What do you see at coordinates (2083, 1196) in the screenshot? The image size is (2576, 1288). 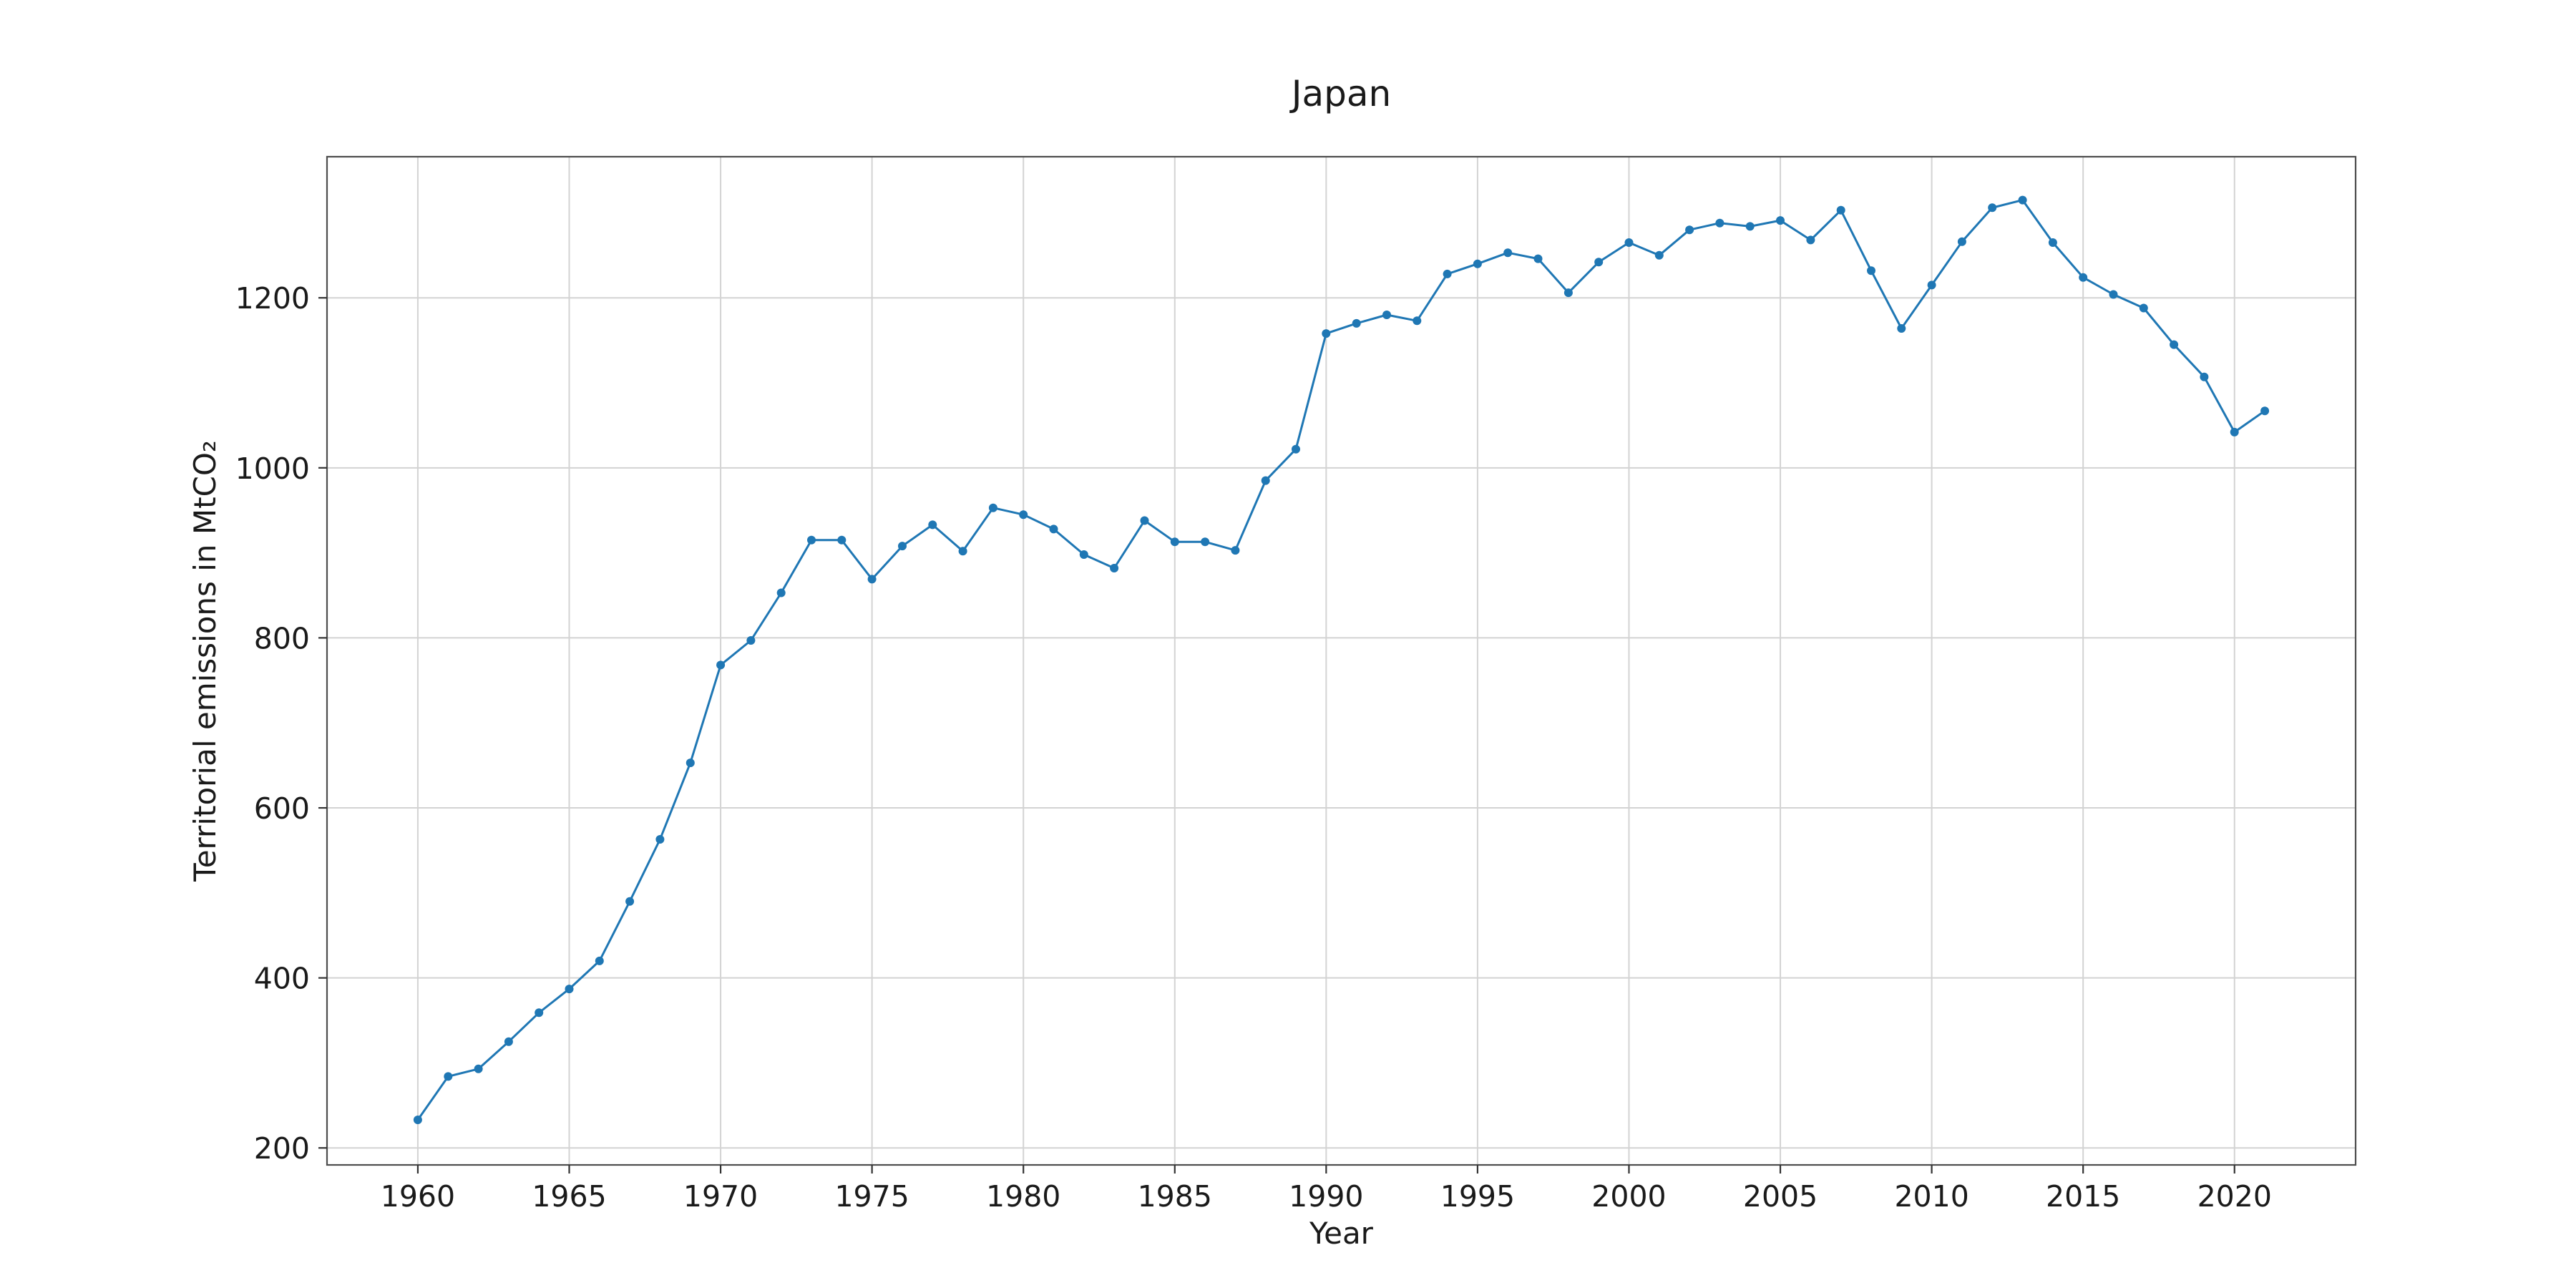 I see `x-tick-label: 2015` at bounding box center [2083, 1196].